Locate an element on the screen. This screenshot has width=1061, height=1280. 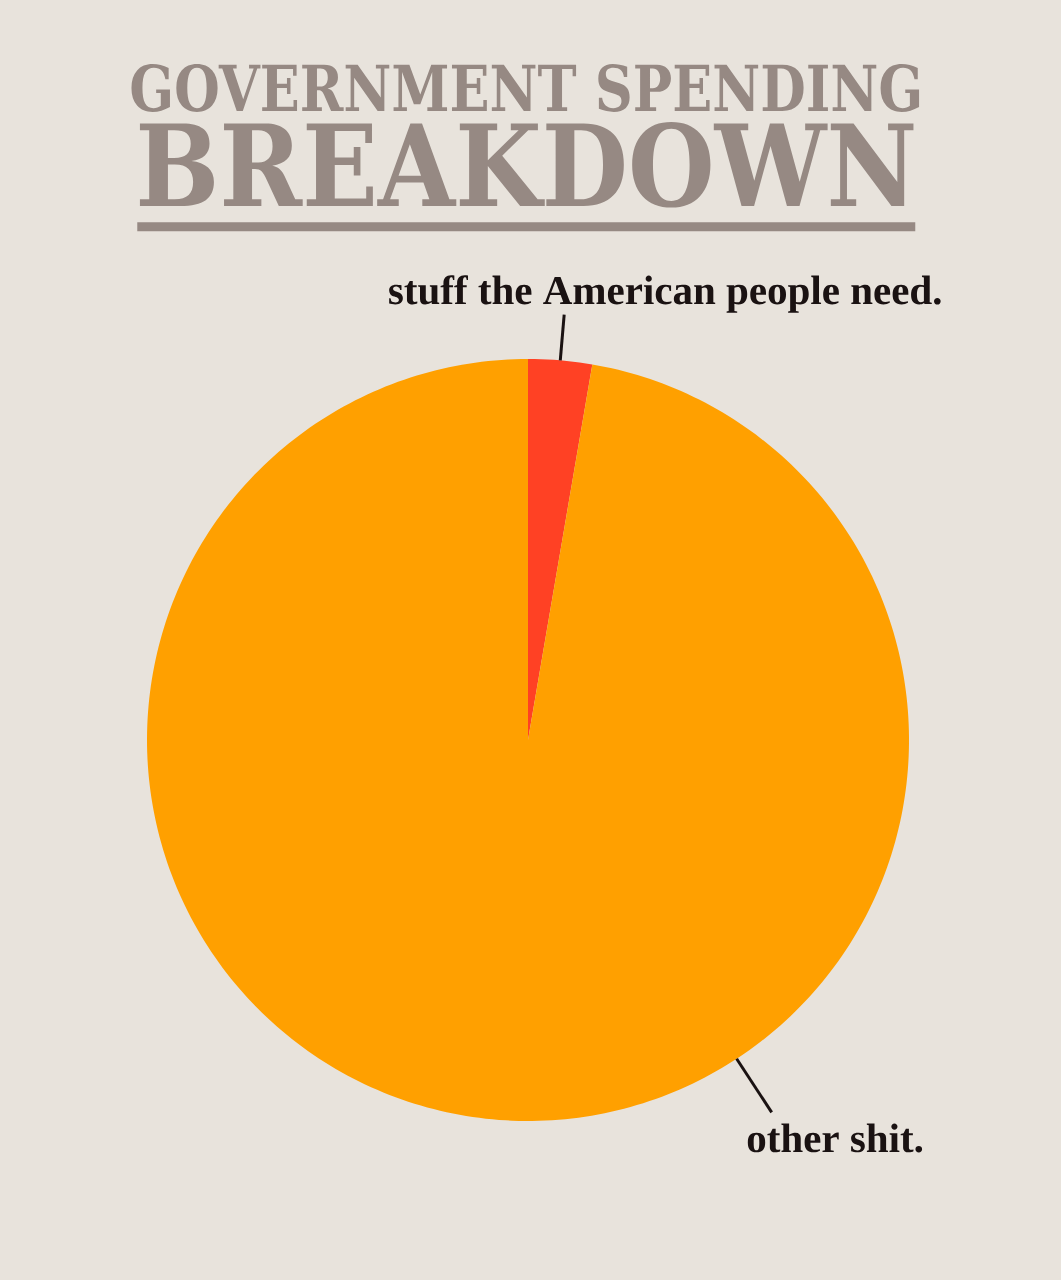
chart-subtitle: BREAKDOWN is located at coordinates (526, 164).